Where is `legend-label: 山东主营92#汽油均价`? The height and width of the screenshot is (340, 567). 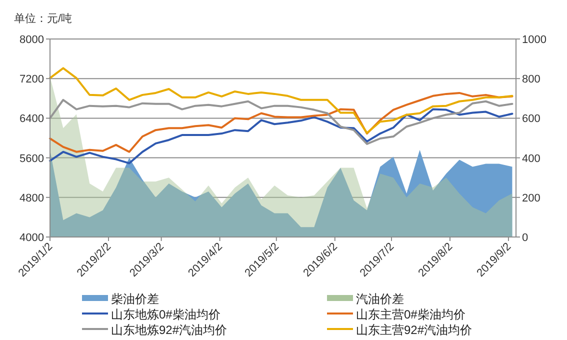 legend-label: 山东主营92#汽油均价 is located at coordinates (414, 330).